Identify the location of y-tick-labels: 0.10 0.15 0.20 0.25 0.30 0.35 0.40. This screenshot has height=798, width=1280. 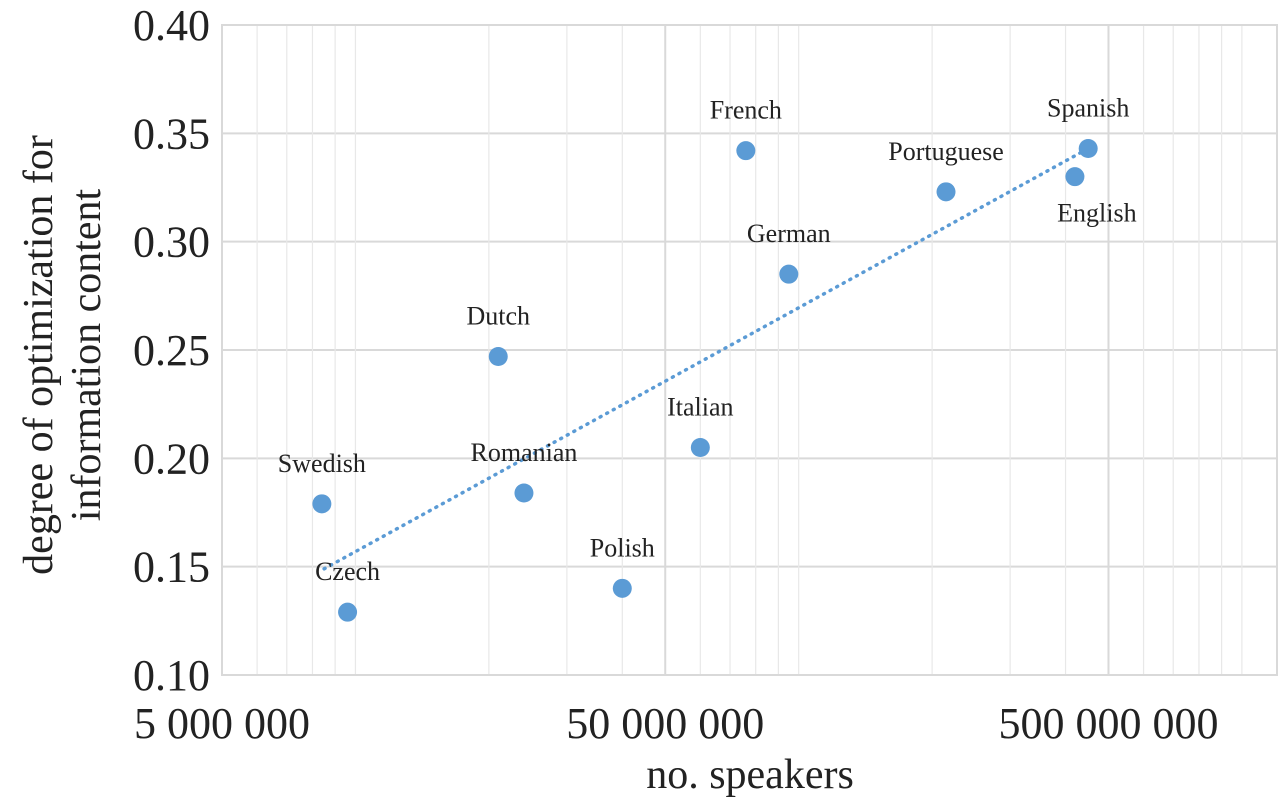
(171, 350).